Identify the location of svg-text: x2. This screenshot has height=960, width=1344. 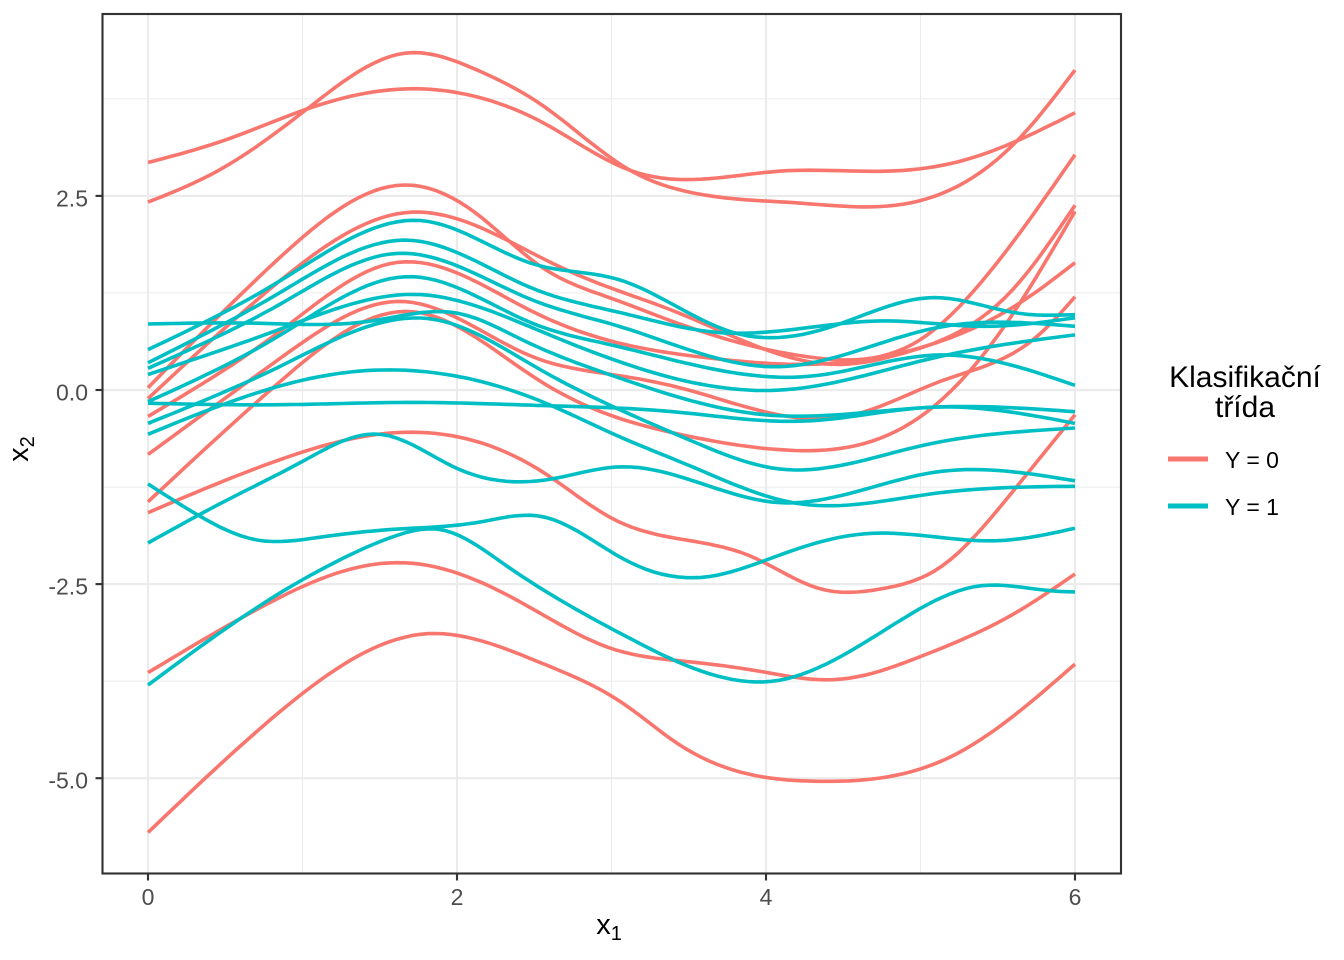
(21, 449).